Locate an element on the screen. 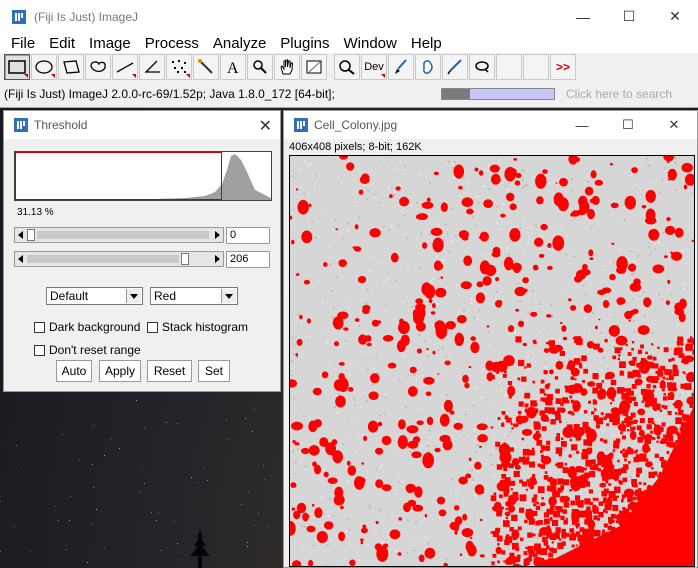 The image size is (698, 568). wand-tool is located at coordinates (206, 67).